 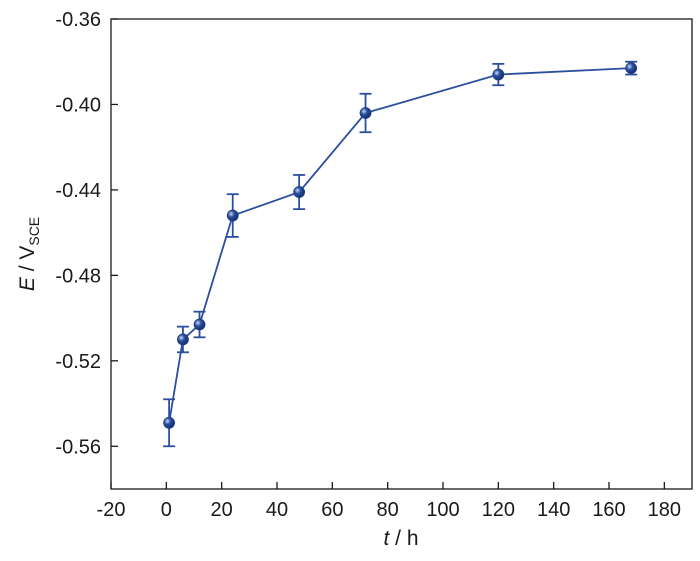 I want to click on x-tick-label: 40, so click(x=277, y=510).